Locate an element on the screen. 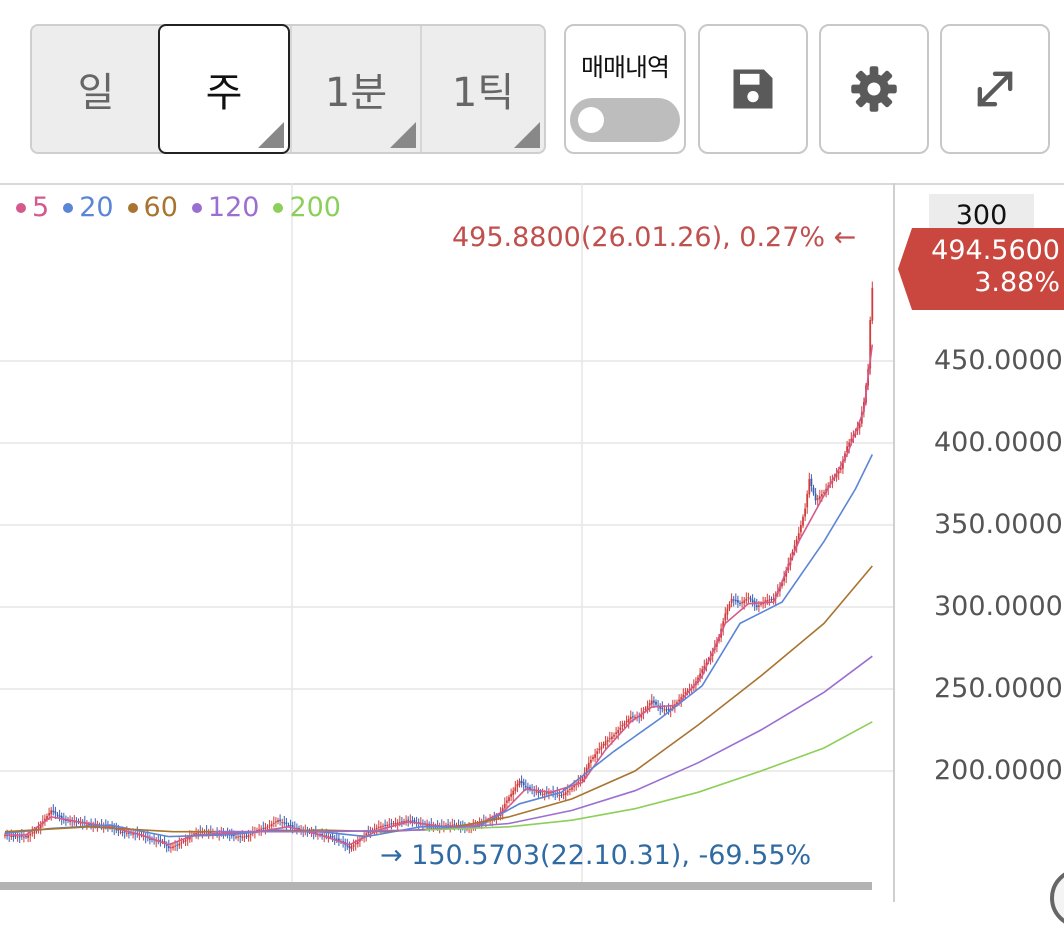 The width and height of the screenshot is (1064, 928). period-button-label: 주 is located at coordinates (224, 93).